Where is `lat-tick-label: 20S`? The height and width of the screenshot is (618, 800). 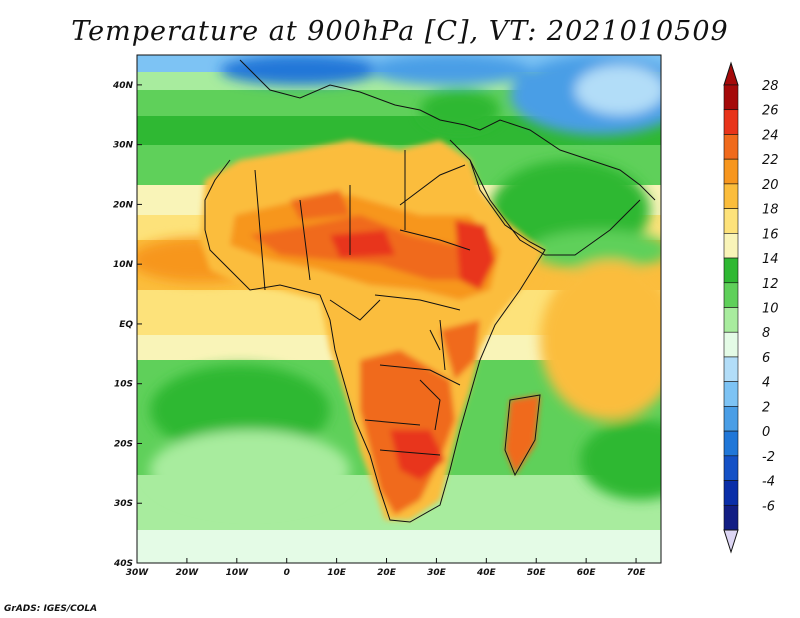
lat-tick-label: 20S is located at coordinates (123, 444).